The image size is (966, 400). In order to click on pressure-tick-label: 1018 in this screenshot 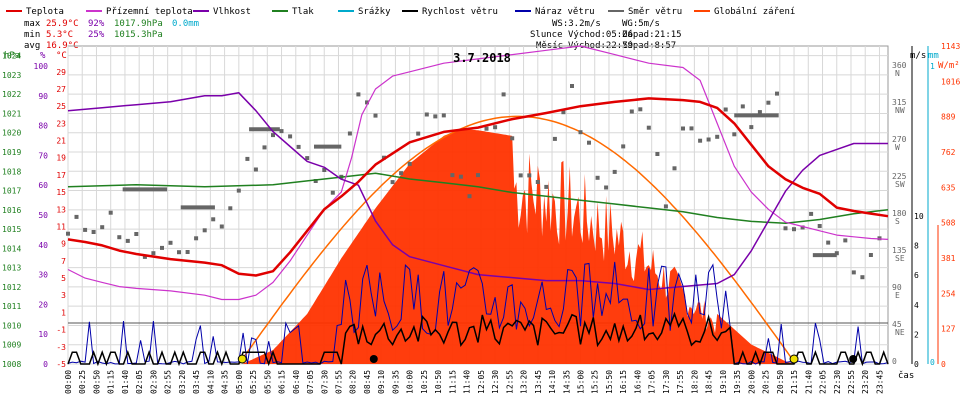, I will do `click(11, 171)`.